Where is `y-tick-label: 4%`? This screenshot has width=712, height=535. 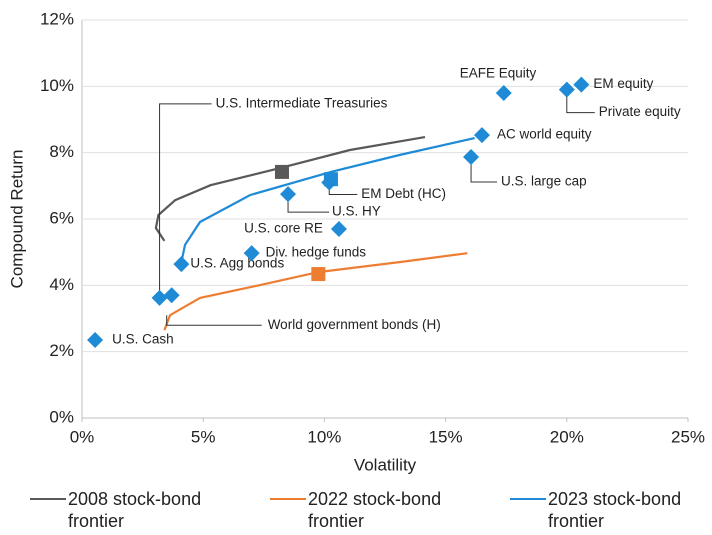 y-tick-label: 4% is located at coordinates (61, 284).